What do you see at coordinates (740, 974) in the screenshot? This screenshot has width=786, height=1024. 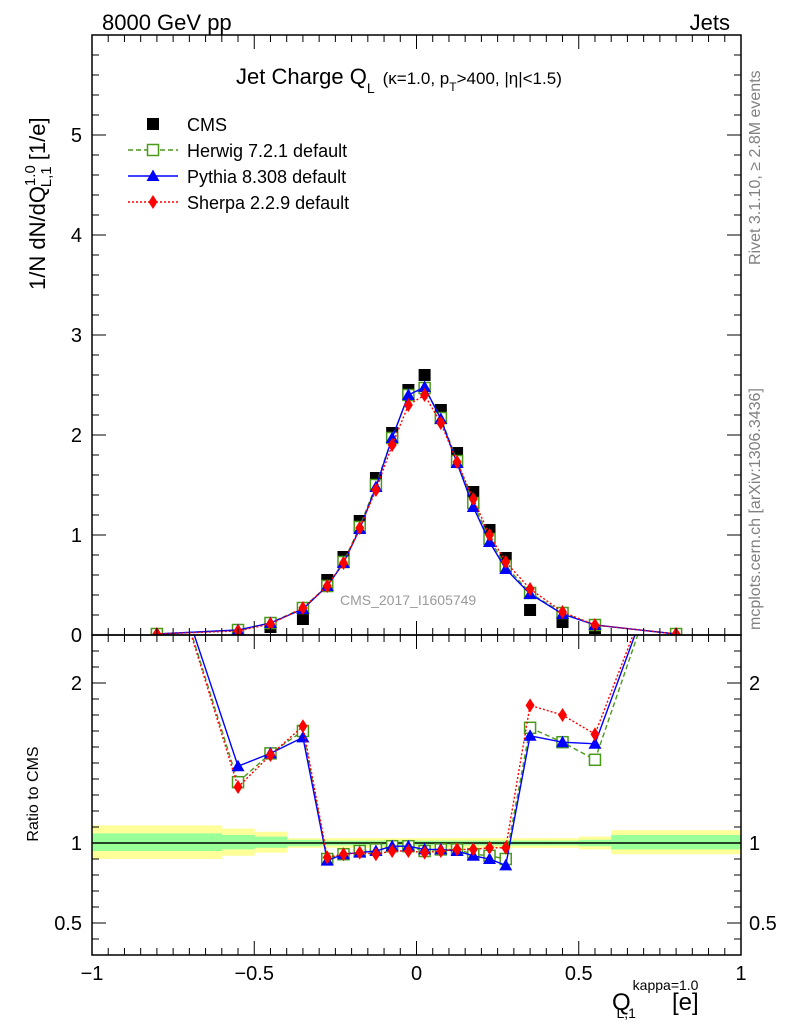 I see `x-tick-label: 1` at bounding box center [740, 974].